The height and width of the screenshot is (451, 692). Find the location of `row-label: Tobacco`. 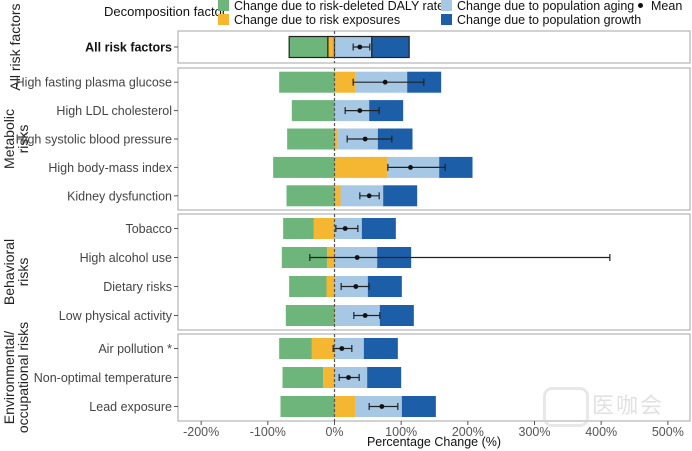

row-label: Tobacco is located at coordinates (148, 229).